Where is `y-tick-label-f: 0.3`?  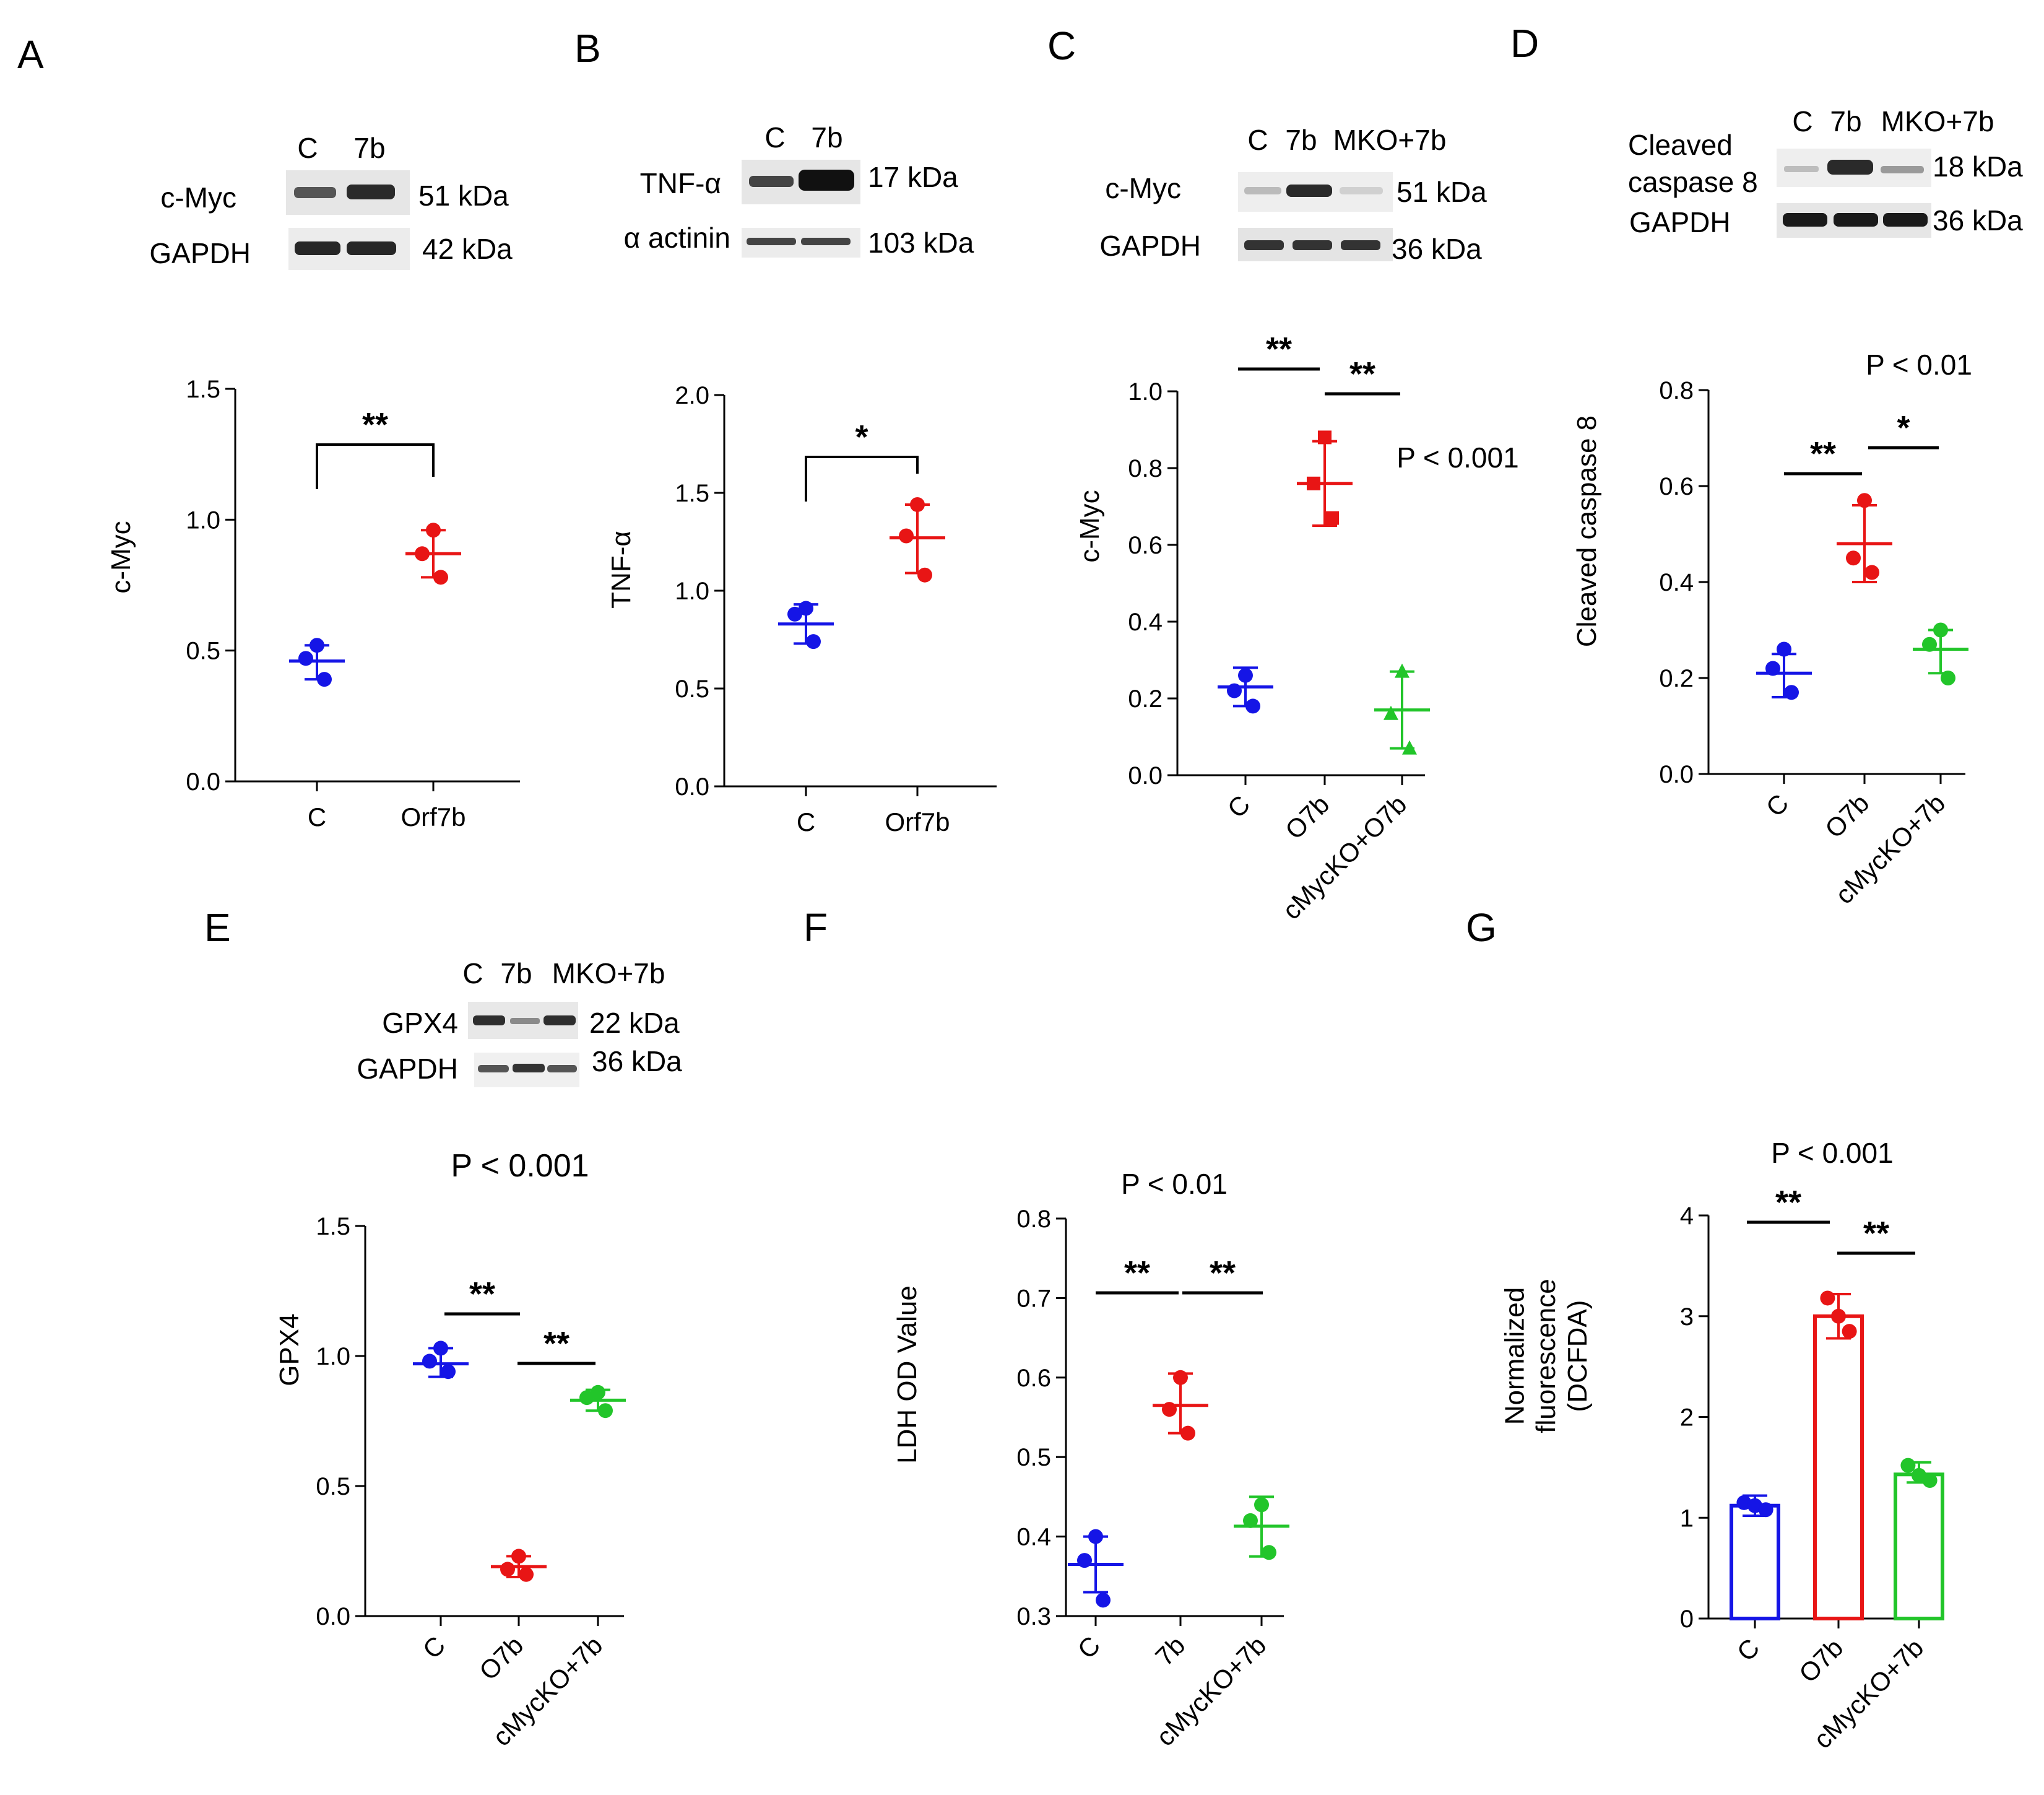
y-tick-label-f: 0.3 is located at coordinates (1033, 1616).